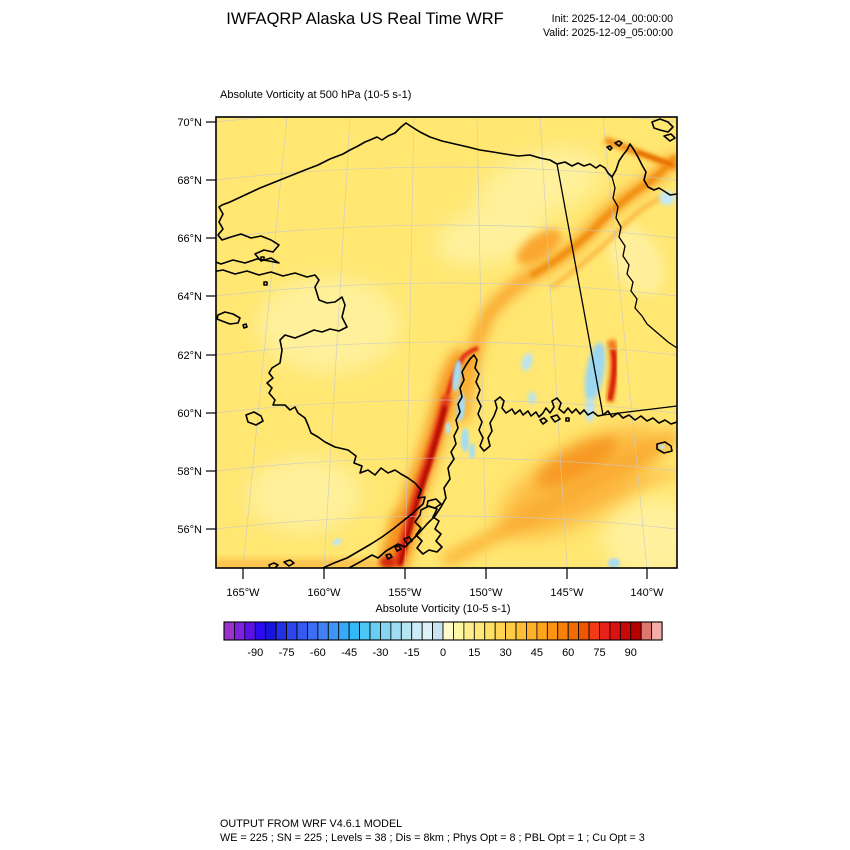 This screenshot has height=850, width=850. I want to click on colorbar-tick-label: 45, so click(537, 653).